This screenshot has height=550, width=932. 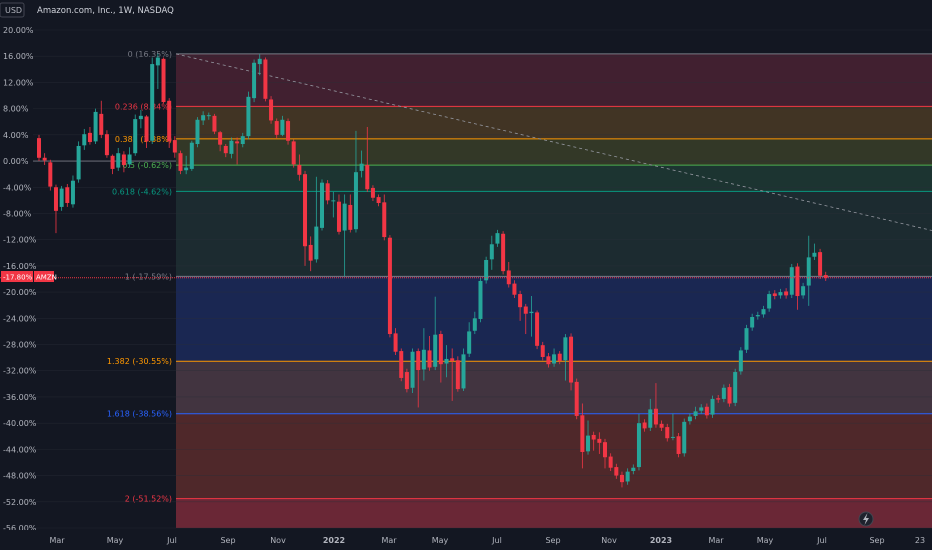 I want to click on x-tick-label-8: Jul, so click(x=496, y=540).